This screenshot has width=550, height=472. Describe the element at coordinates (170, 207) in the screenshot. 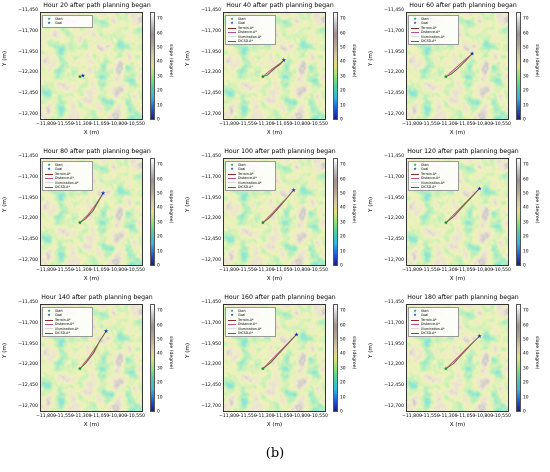

I see `colorbar-label: slope (degree)` at that location.